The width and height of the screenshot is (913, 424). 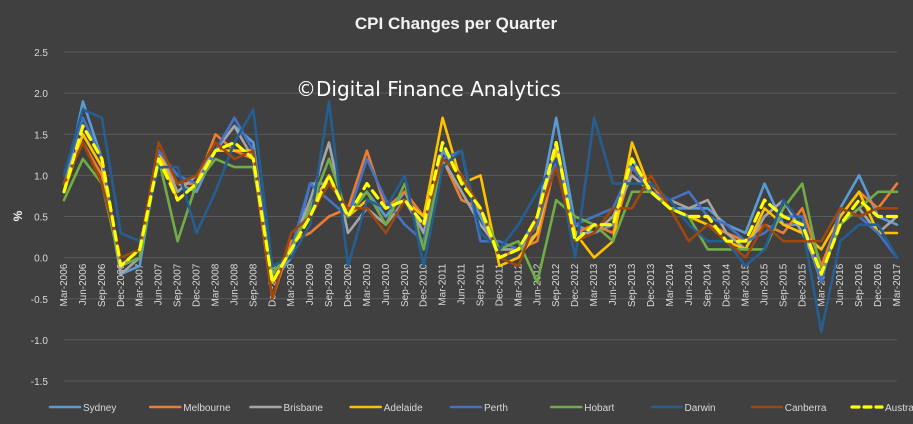 I want to click on x-tick-label: Dec-2014, so click(x=727, y=285).